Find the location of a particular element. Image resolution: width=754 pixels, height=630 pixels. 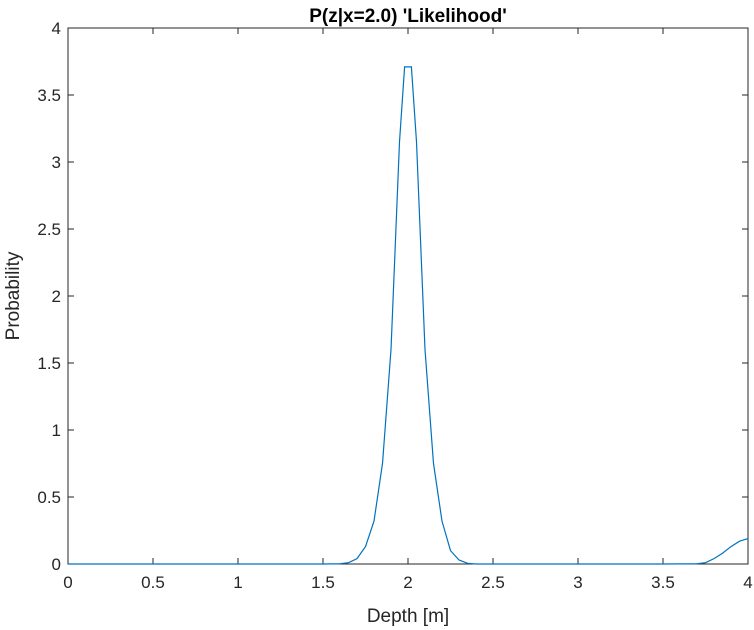

x-tick-label: 4 is located at coordinates (747, 582).